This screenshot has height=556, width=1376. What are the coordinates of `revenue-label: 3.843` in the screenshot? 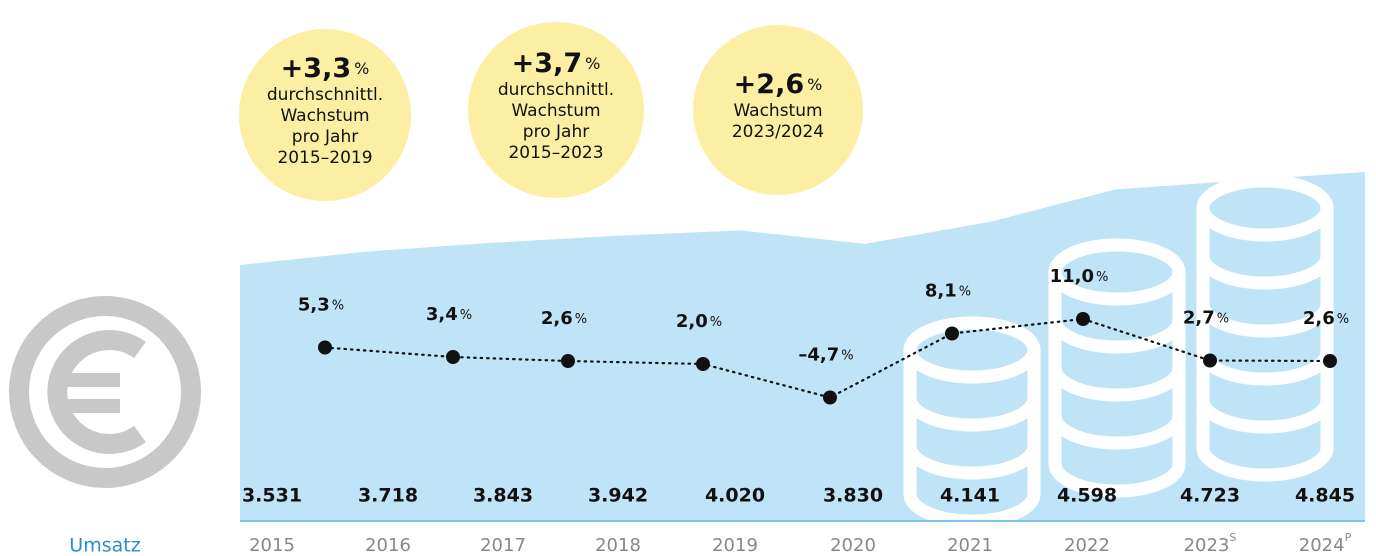 It's located at (503, 496).